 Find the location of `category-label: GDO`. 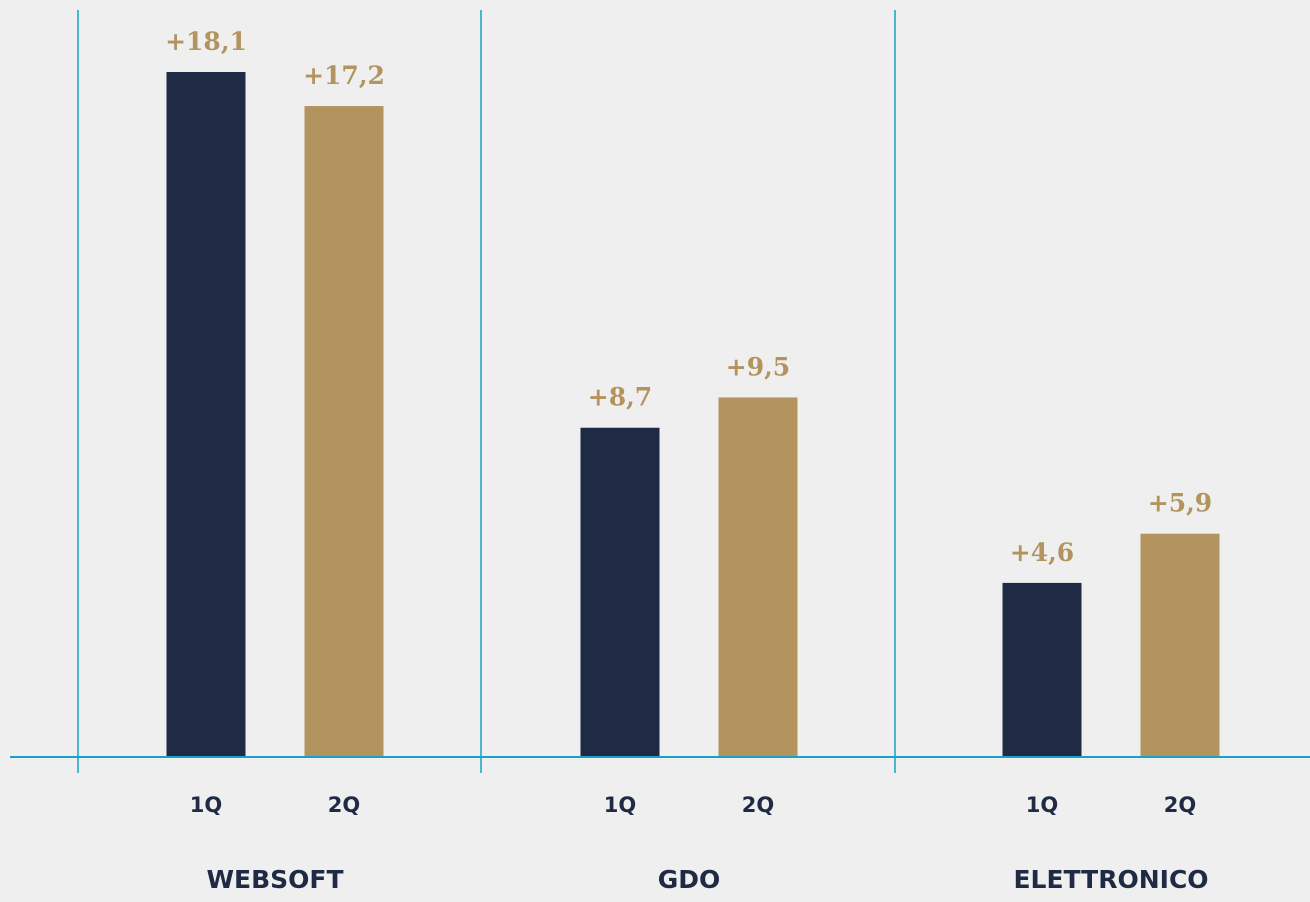

category-label: GDO is located at coordinates (689, 879).